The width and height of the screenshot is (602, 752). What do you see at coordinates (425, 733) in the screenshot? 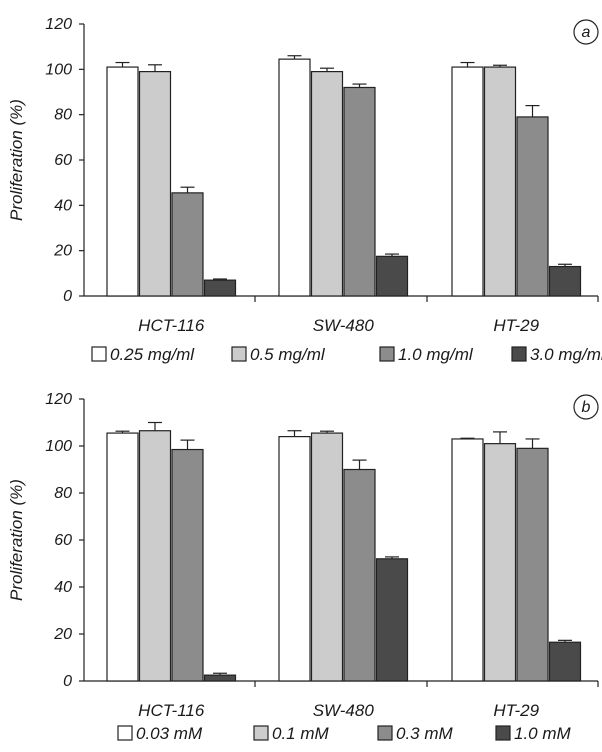
I see `legend-label: 0.3 mM` at bounding box center [425, 733].